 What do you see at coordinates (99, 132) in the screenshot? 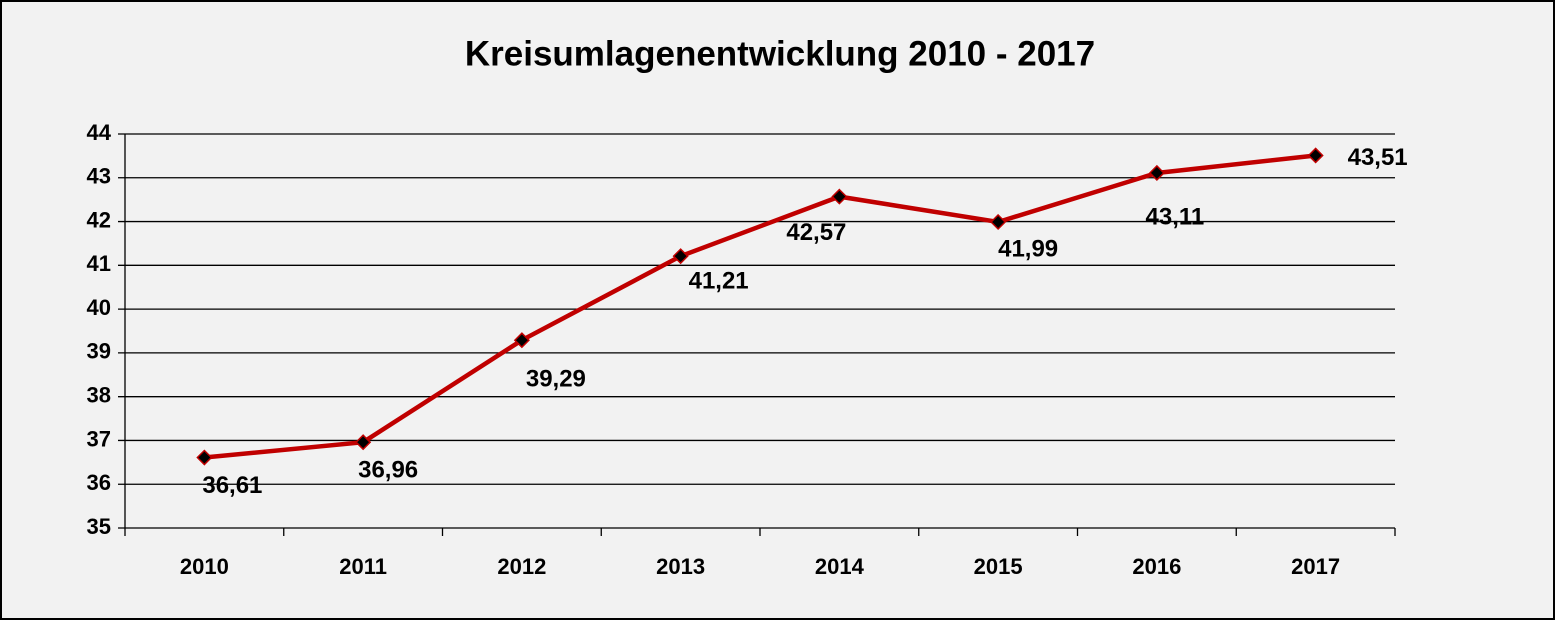
I see `y-tick-label: 44` at bounding box center [99, 132].